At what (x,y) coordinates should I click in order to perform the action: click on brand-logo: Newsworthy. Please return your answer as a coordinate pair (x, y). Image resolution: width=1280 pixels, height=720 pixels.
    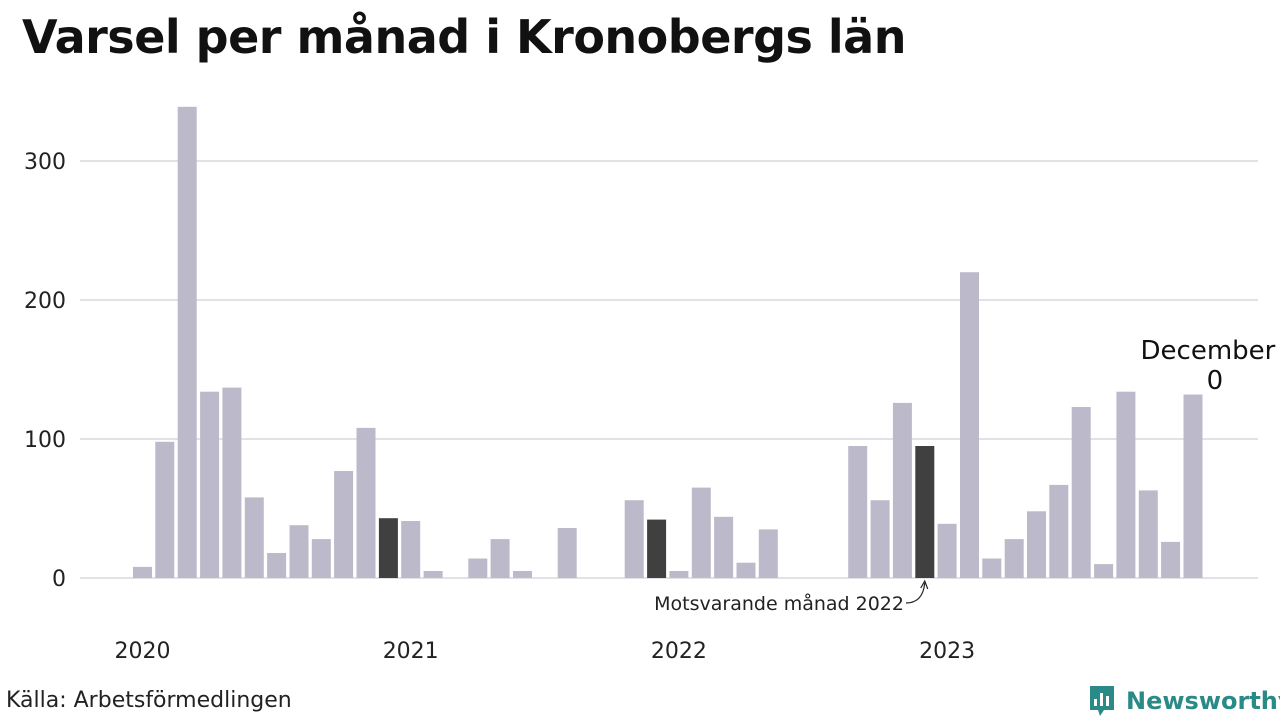
    Looking at the image, I should click on (1184, 701).